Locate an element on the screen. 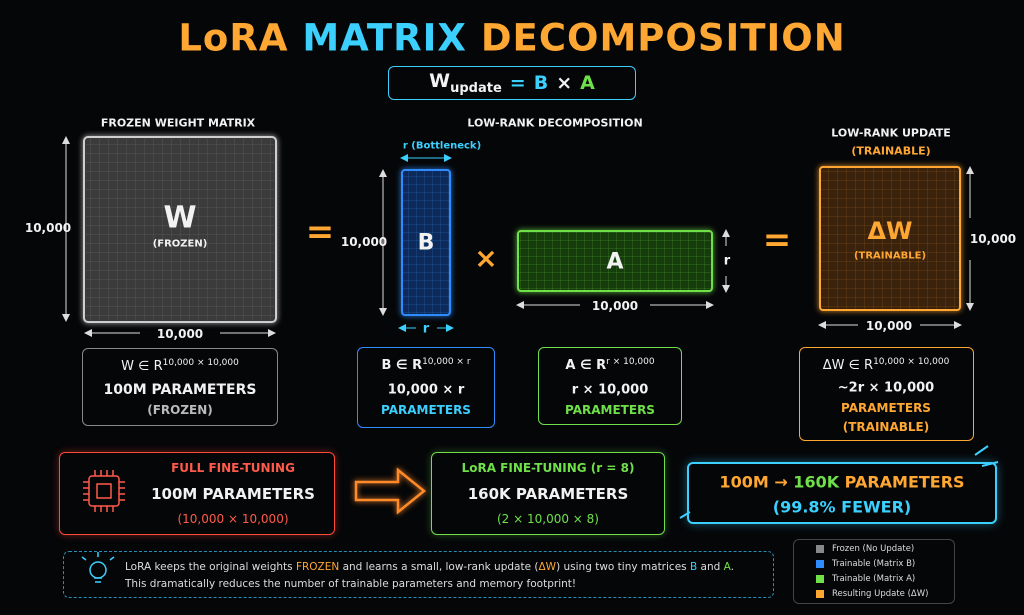 This screenshot has width=1024, height=615. formula-lhs: Wupdate is located at coordinates (465, 83).